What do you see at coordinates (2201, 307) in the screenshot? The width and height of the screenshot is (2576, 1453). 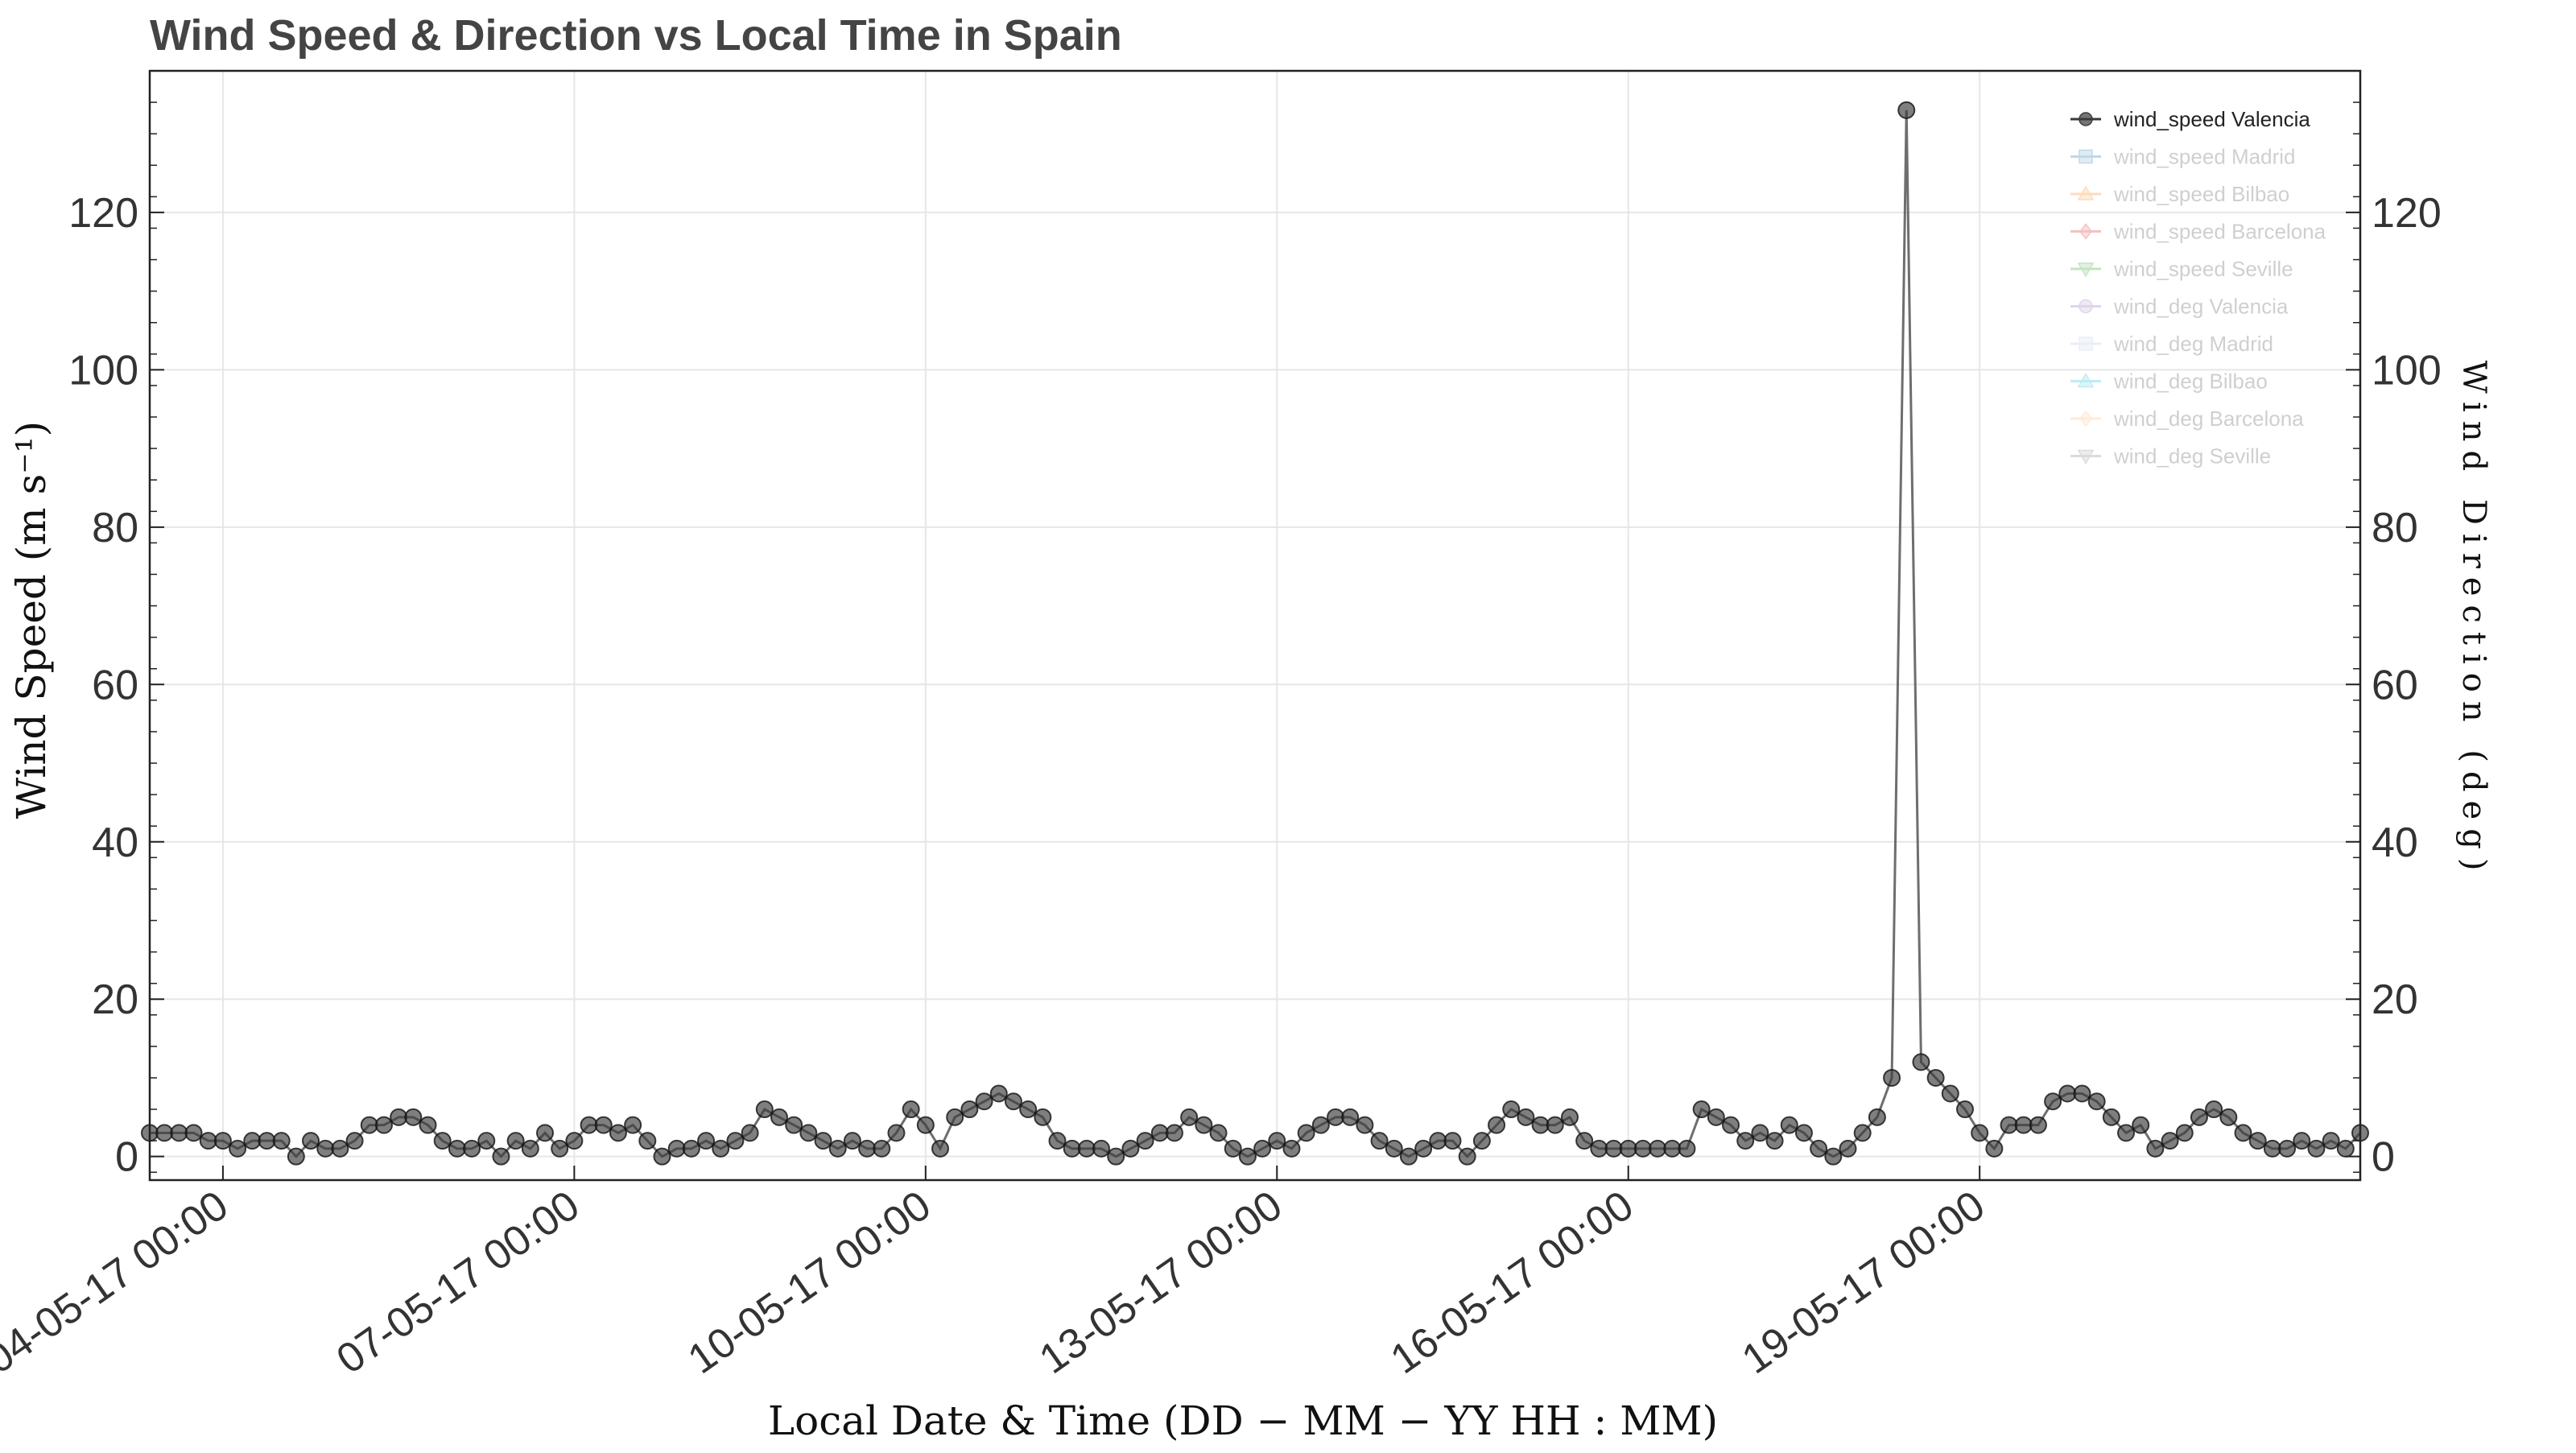 I see `legend-label: wind_deg Valencia` at bounding box center [2201, 307].